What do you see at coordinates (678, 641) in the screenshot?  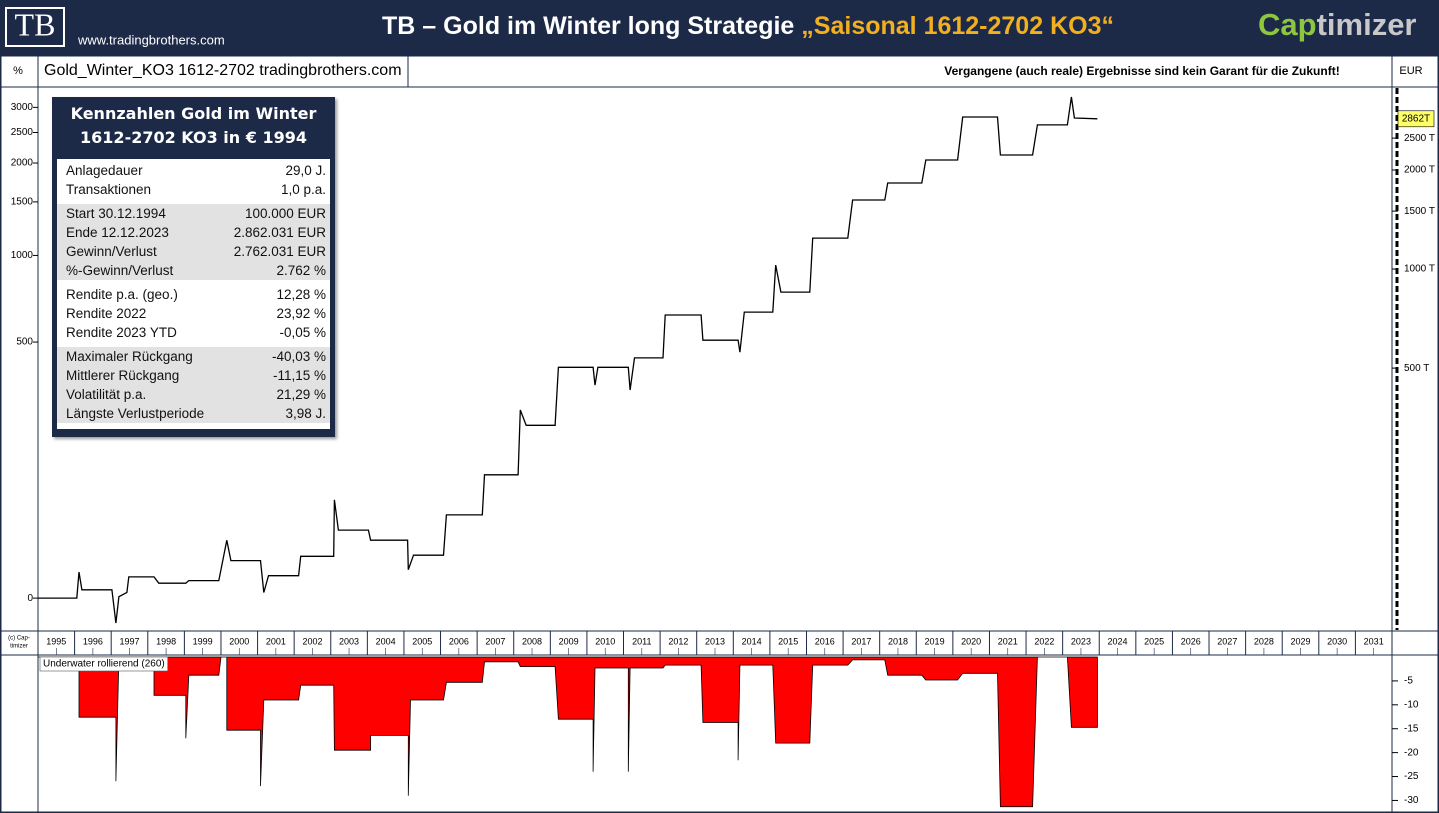 I see `x-tick-label: 2012` at bounding box center [678, 641].